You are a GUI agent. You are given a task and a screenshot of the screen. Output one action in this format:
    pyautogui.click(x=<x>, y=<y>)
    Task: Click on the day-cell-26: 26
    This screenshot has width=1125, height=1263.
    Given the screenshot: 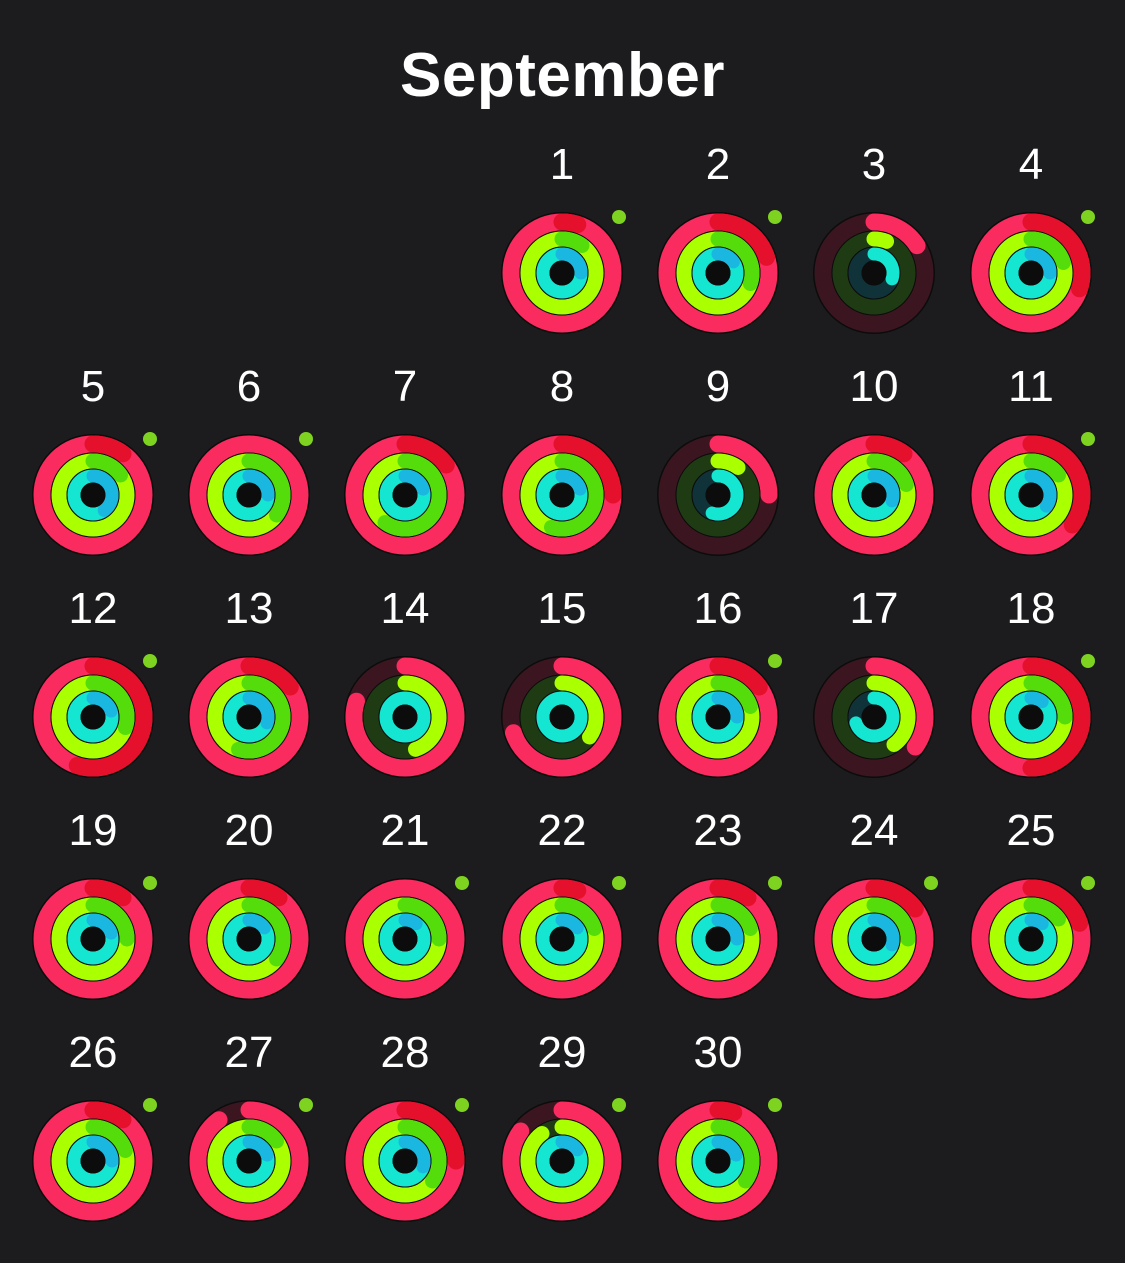 What is the action you would take?
    pyautogui.click(x=93, y=1139)
    